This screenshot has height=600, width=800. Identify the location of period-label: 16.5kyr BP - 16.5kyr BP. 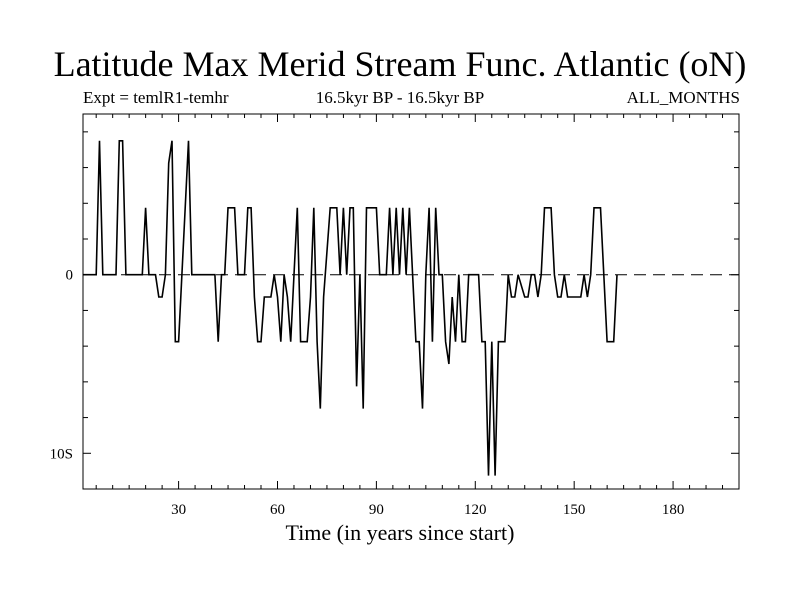
(400, 97).